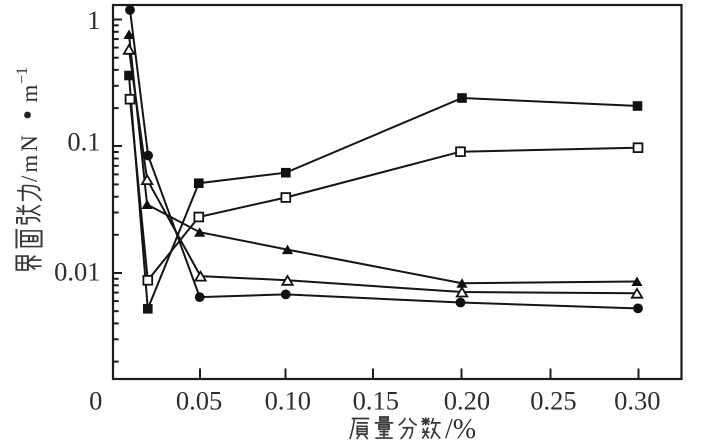 This screenshot has width=717, height=445. What do you see at coordinates (22, 75) in the screenshot?
I see `svg-text: −1` at bounding box center [22, 75].